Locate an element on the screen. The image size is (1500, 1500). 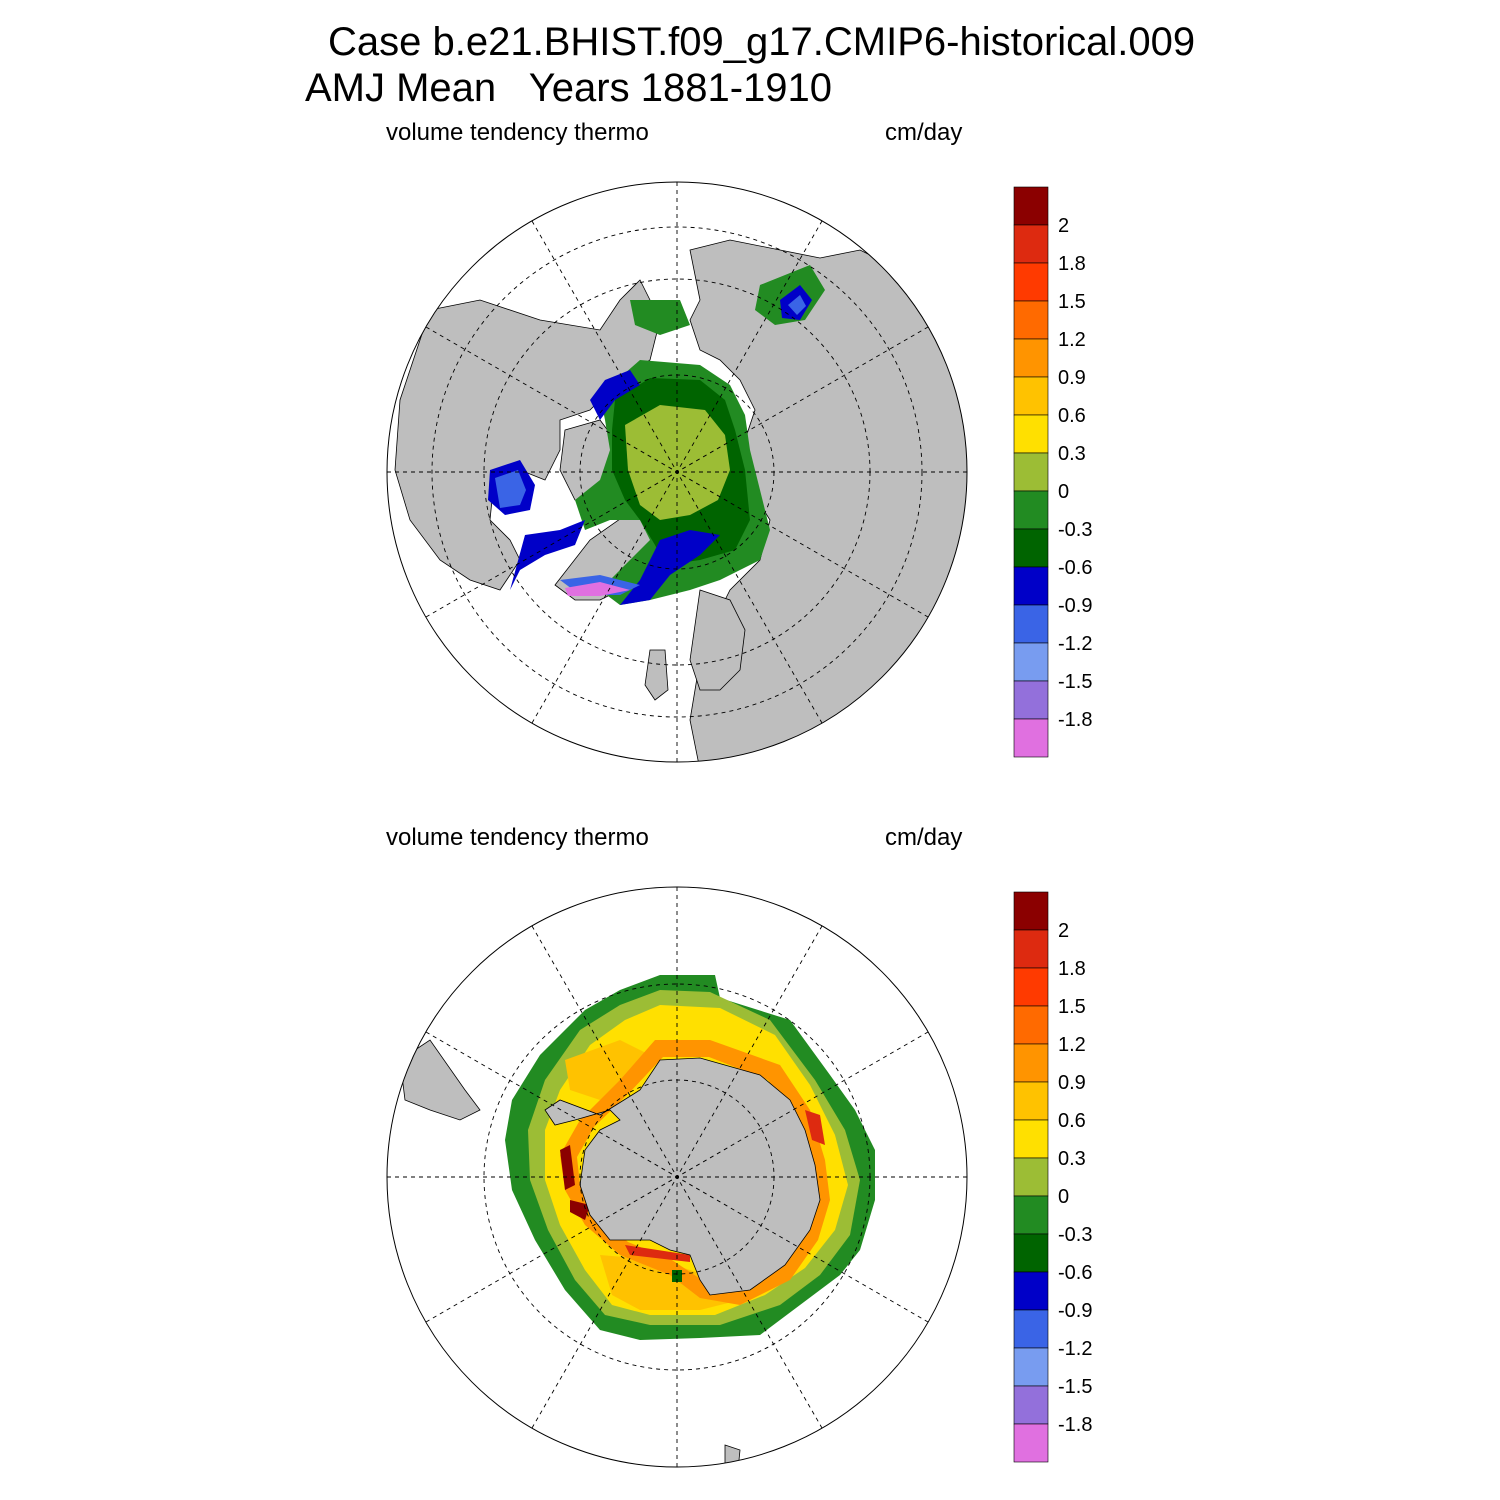
south-ice-polynya-spot is located at coordinates (677, 1276).